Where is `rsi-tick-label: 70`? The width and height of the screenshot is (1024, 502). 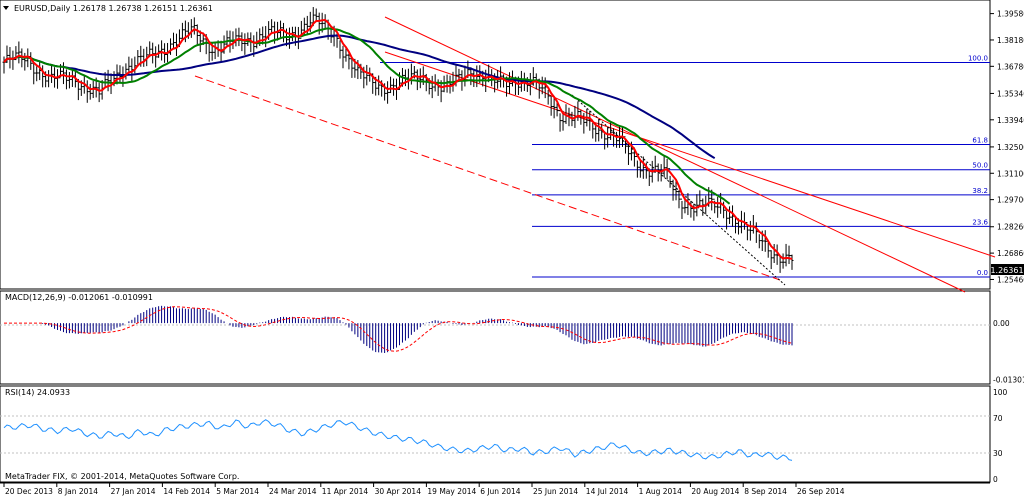 rsi-tick-label: 70 is located at coordinates (998, 418).